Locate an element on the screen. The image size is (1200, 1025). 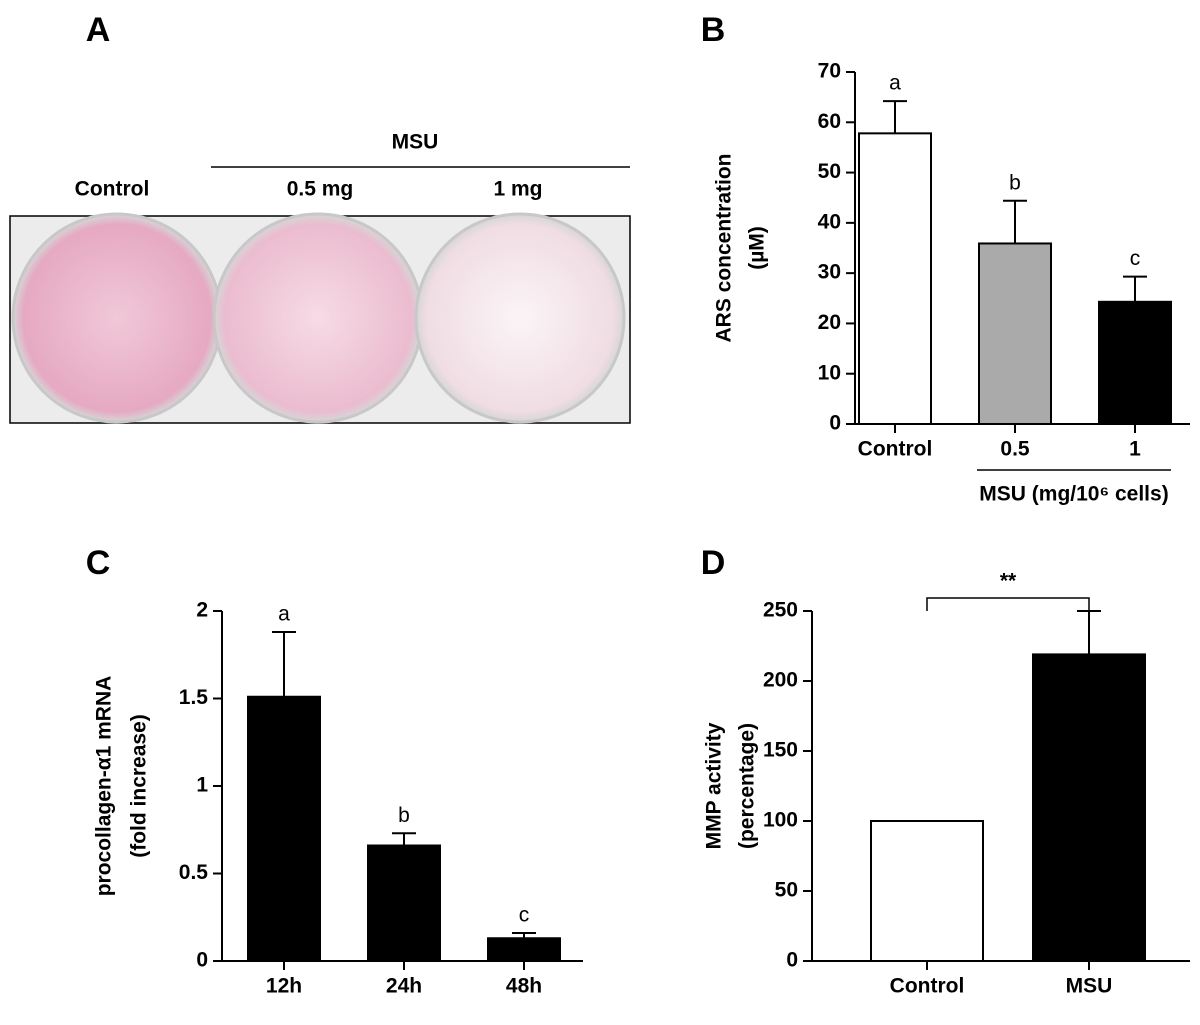
y-axis-label: (µM) is located at coordinates (757, 248).